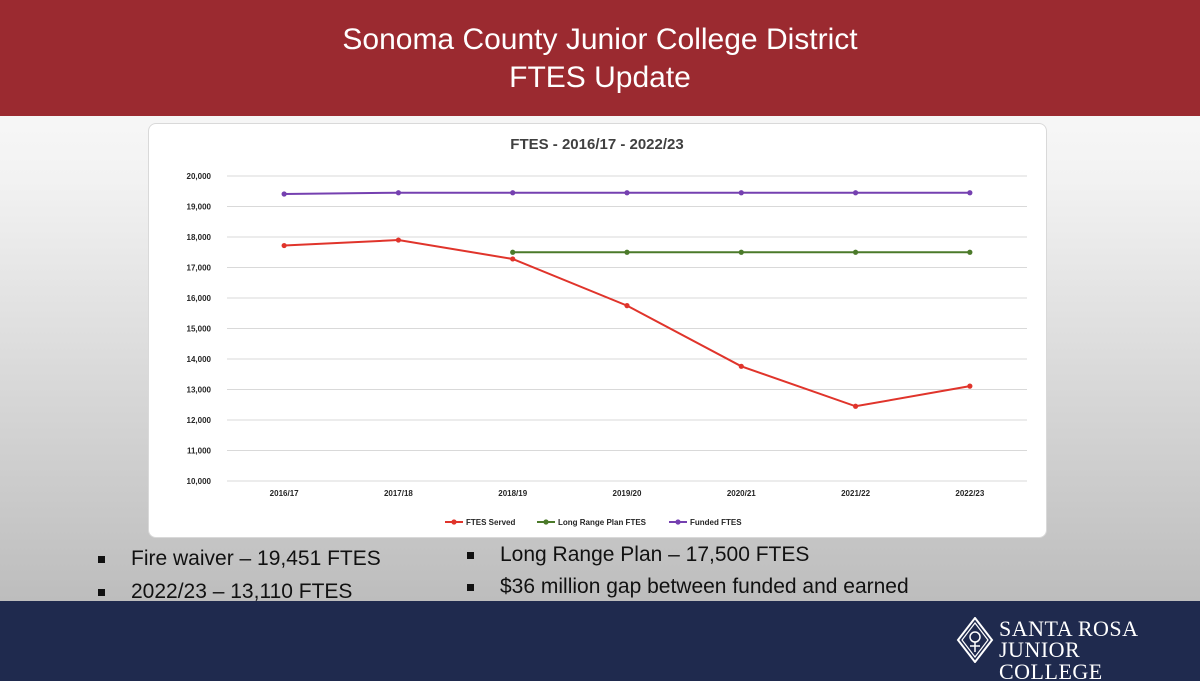 Image resolution: width=1200 pixels, height=684 pixels. Describe the element at coordinates (969, 493) in the screenshot. I see `x-tick-label: 2022/23` at that location.